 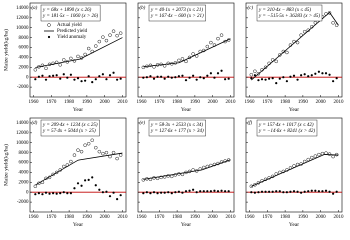 I want to click on y-tick-label: 2000, so click(x=24, y=67).